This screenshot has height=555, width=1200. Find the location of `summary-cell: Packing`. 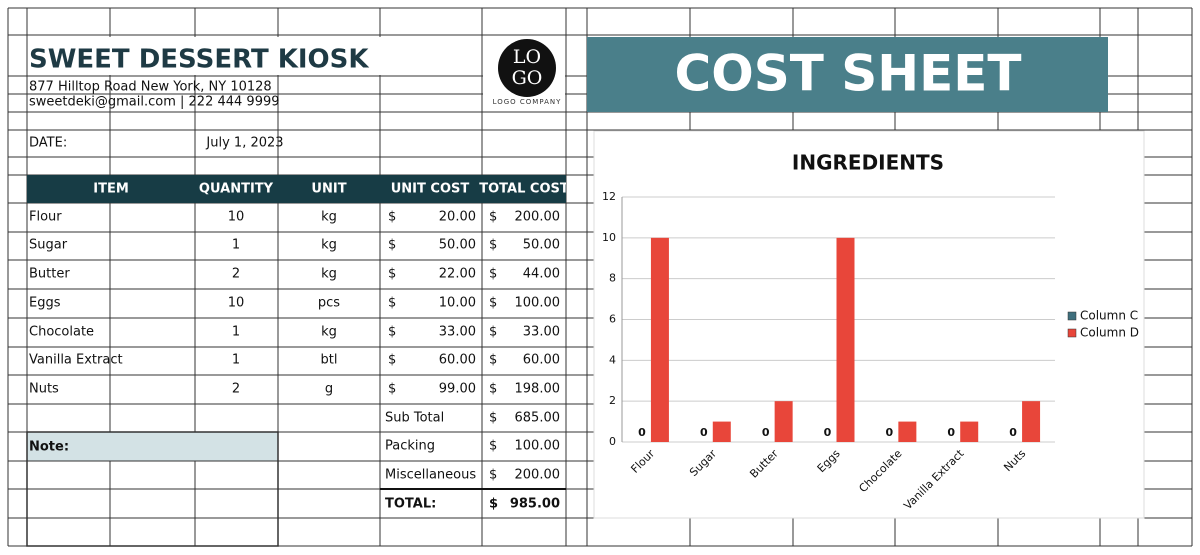

summary-cell: Packing is located at coordinates (410, 446).